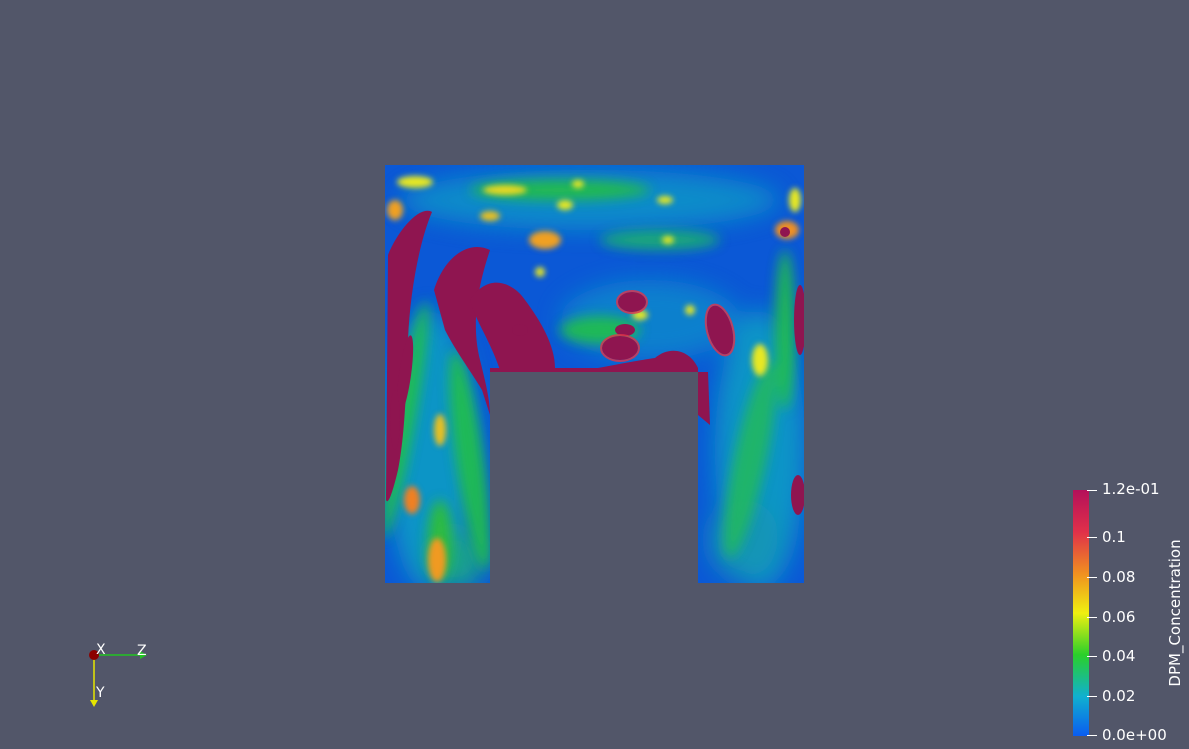 This screenshot has height=749, width=1189. I want to click on legend-tick-label: 1.2e-01, so click(1131, 489).